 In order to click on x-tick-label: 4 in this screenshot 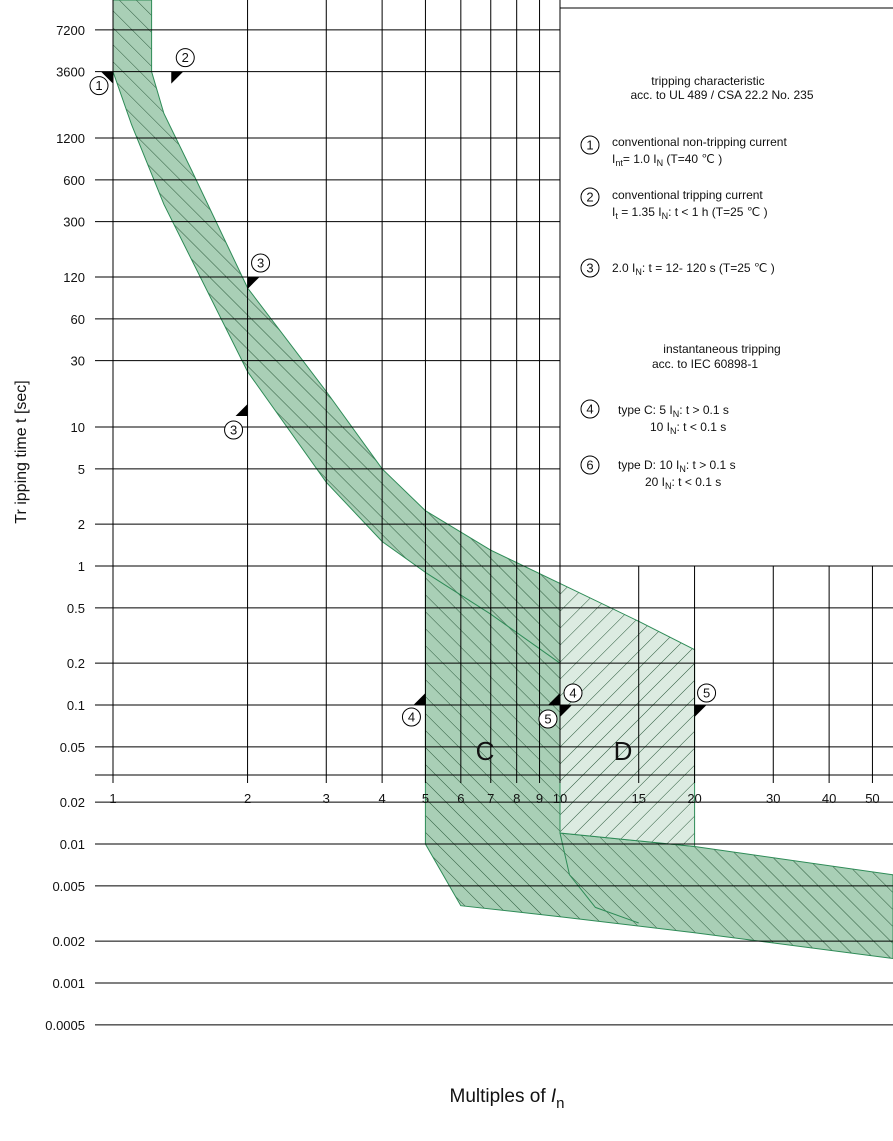, I will do `click(382, 798)`.